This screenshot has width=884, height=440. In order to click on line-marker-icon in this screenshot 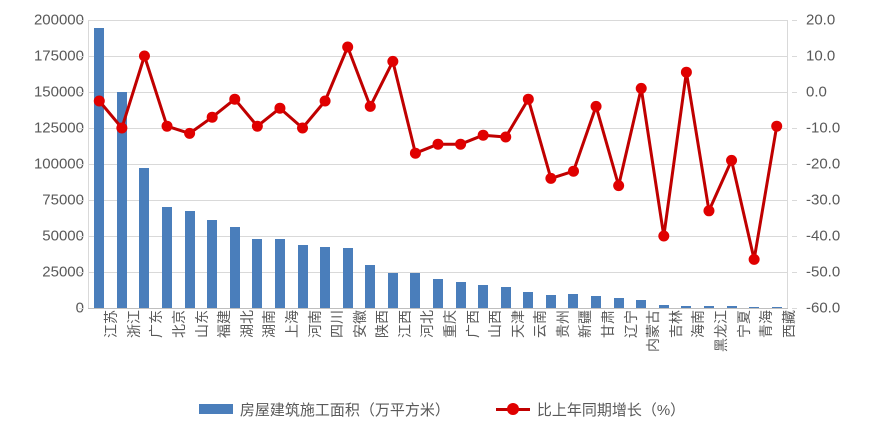, I will do `click(512, 409)`.